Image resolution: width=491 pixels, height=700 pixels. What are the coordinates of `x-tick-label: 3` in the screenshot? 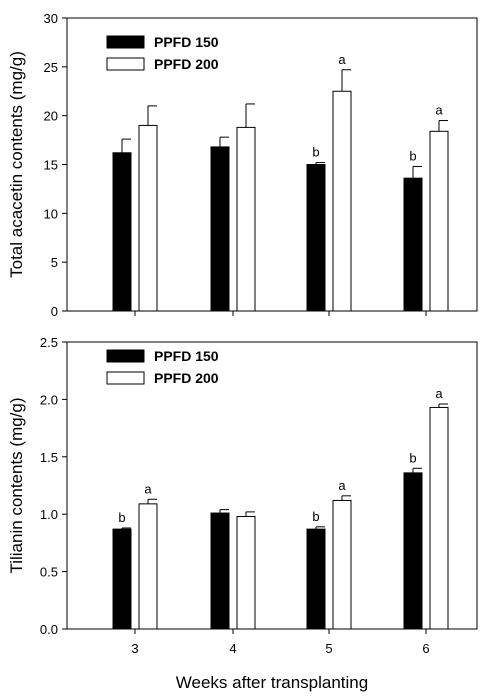 It's located at (134, 648).